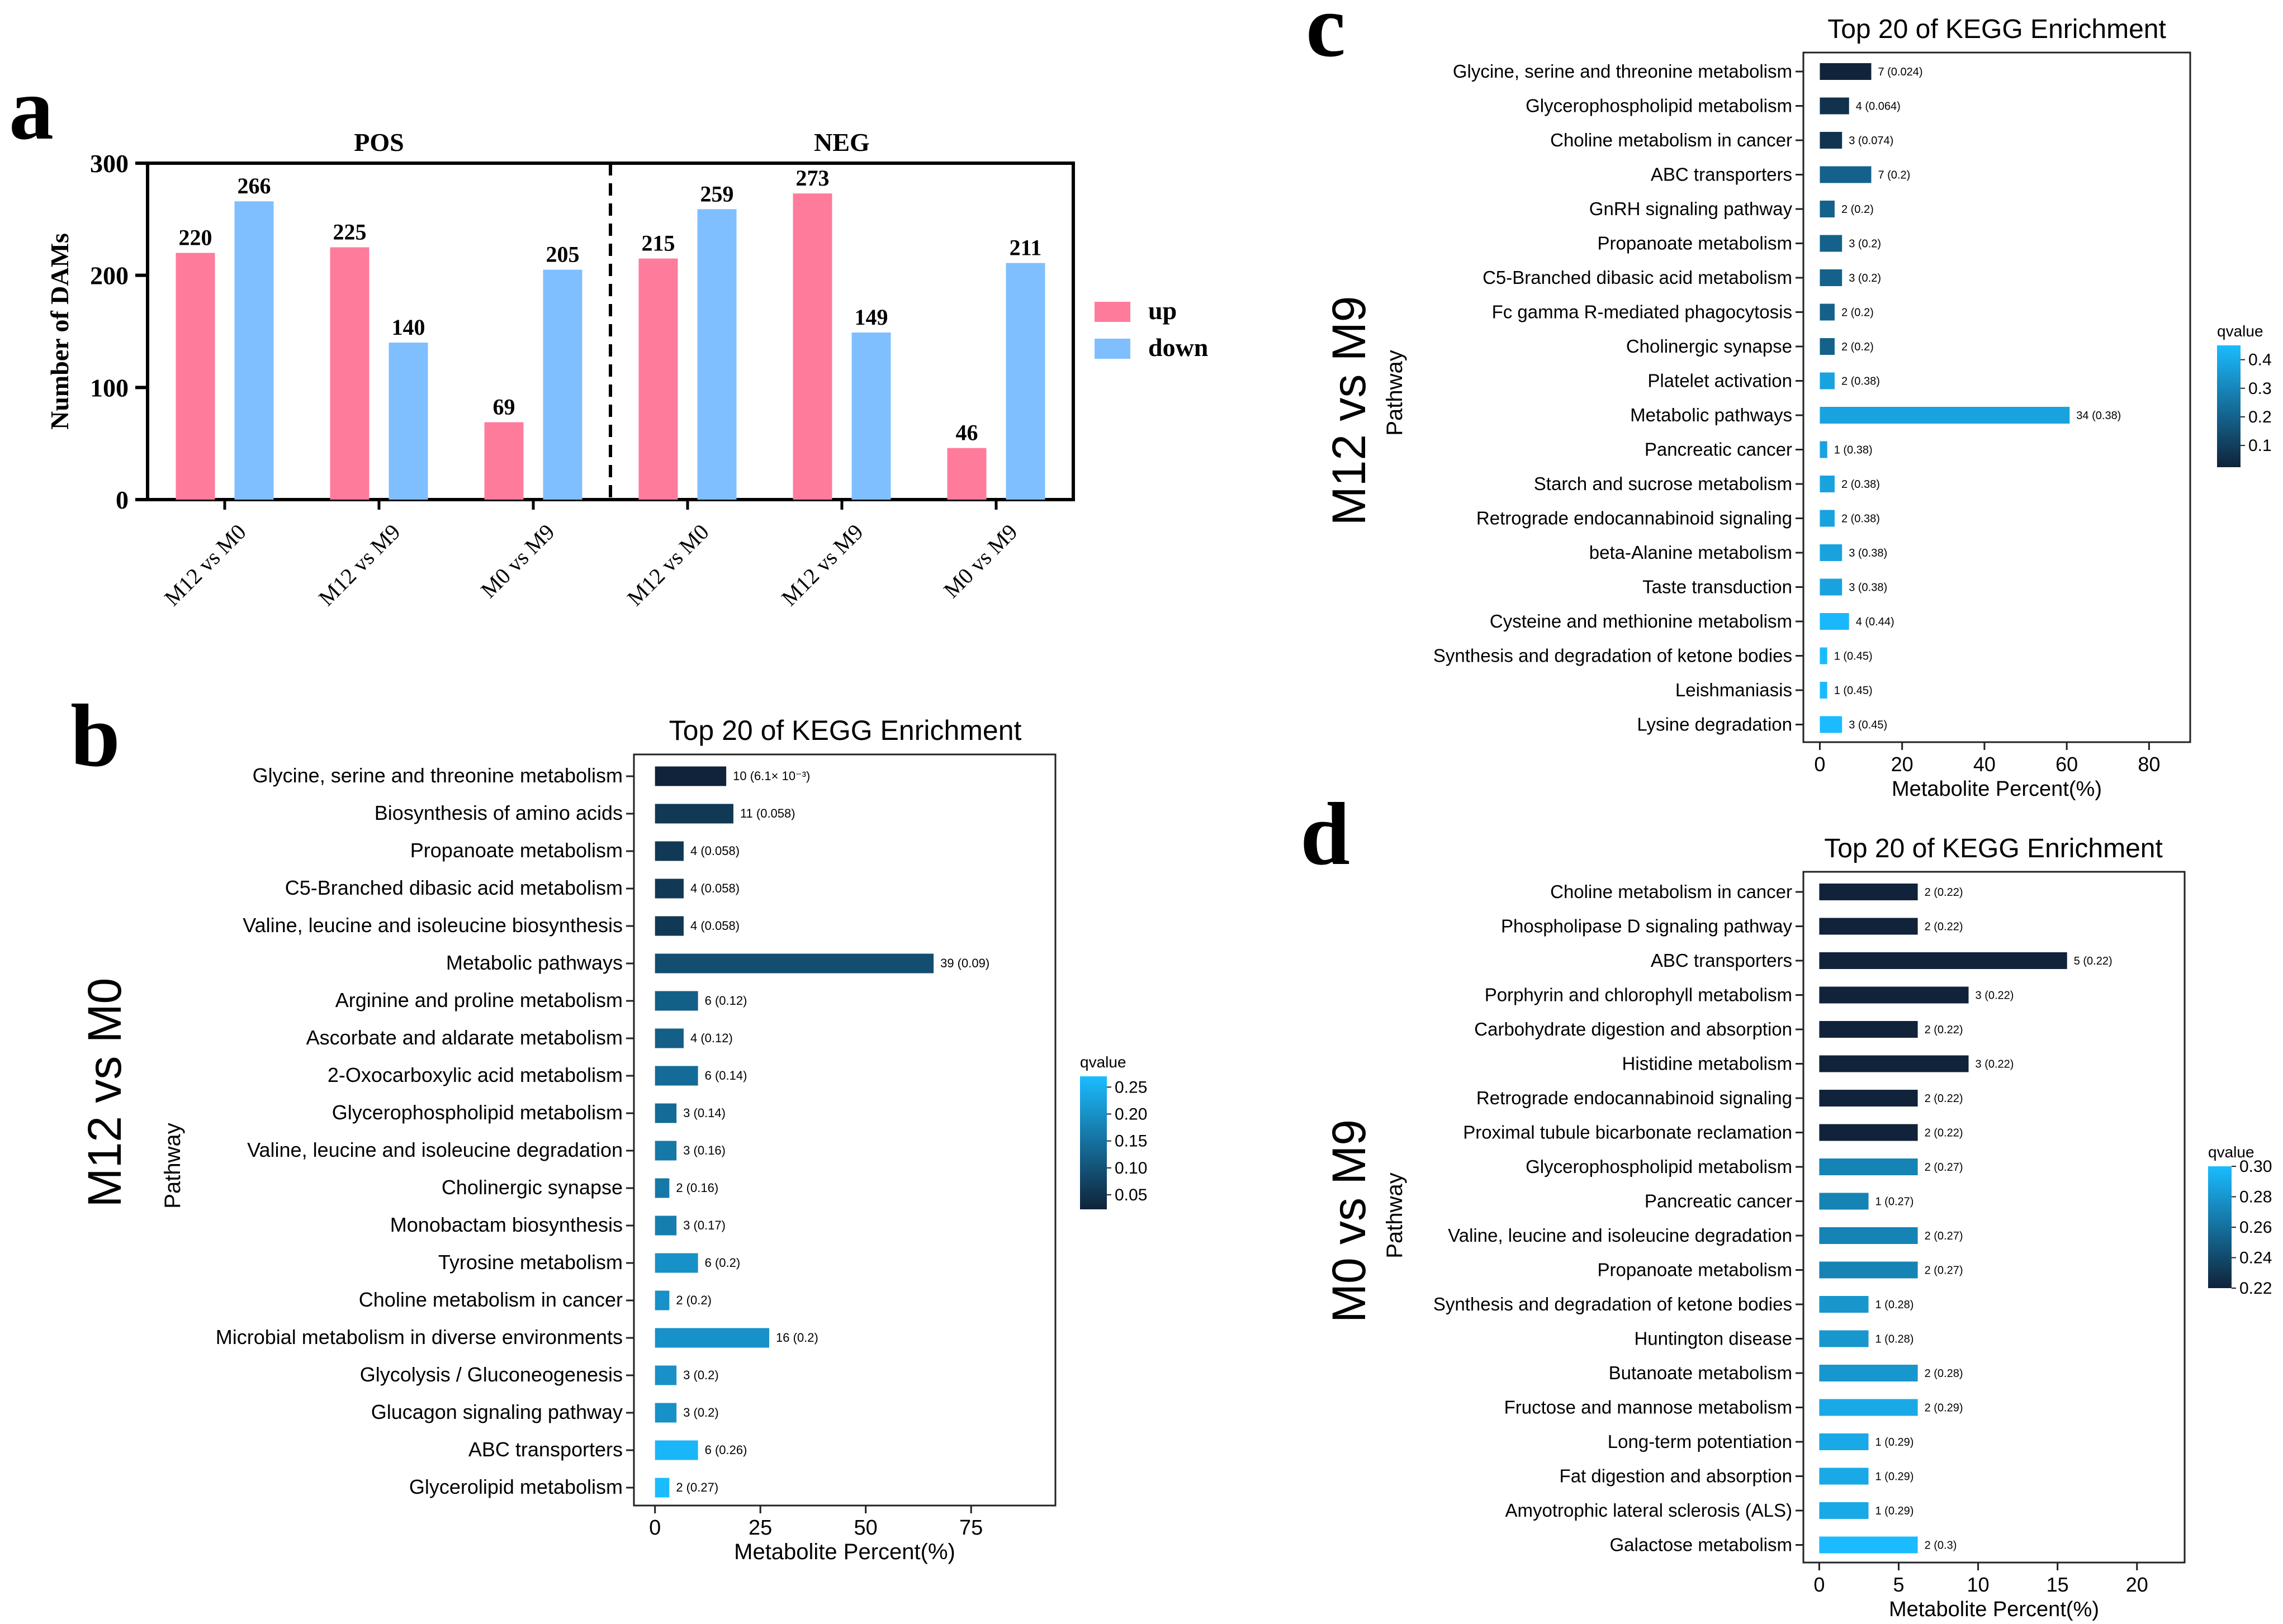 The image size is (2283, 1624). Describe the element at coordinates (504, 407) in the screenshot. I see `data-label-up: 69` at that location.